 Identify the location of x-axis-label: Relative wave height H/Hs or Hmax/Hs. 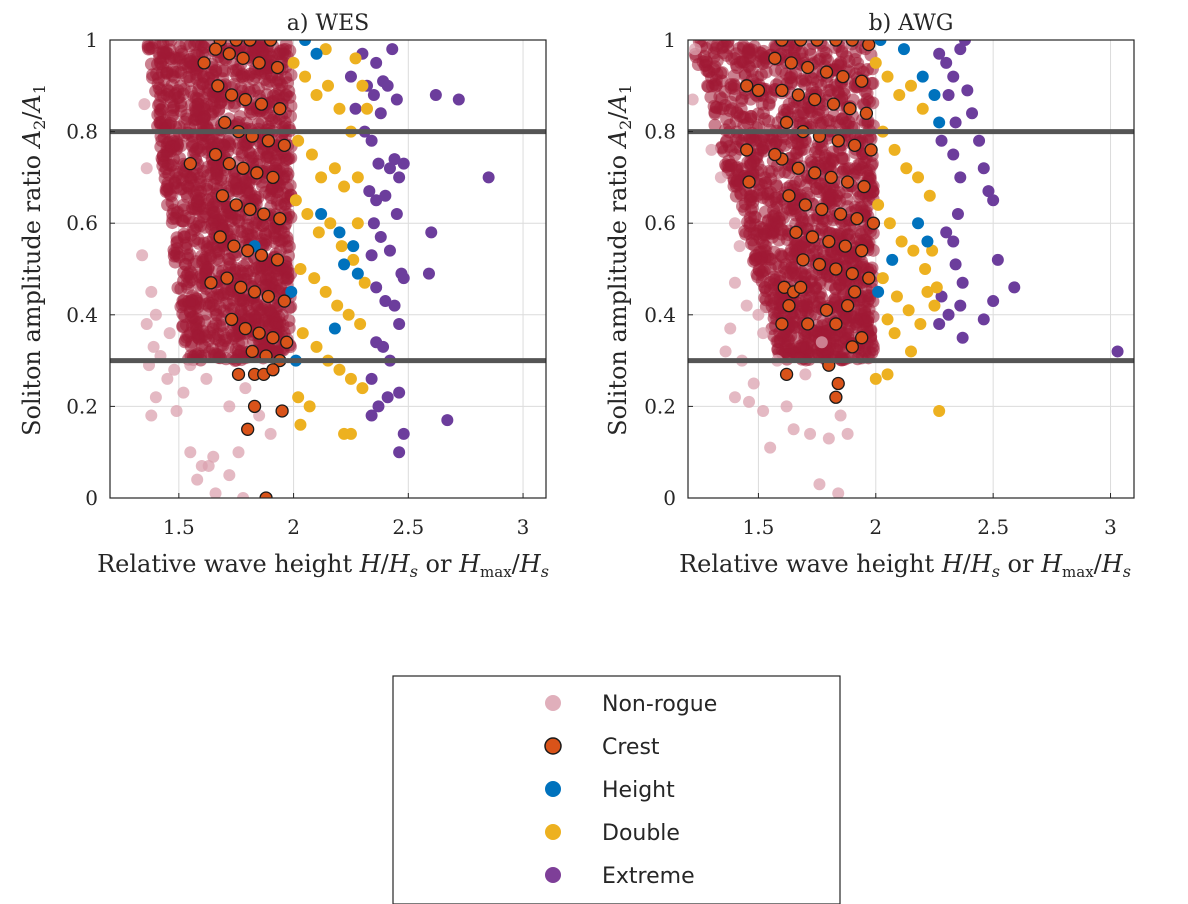
(905, 565).